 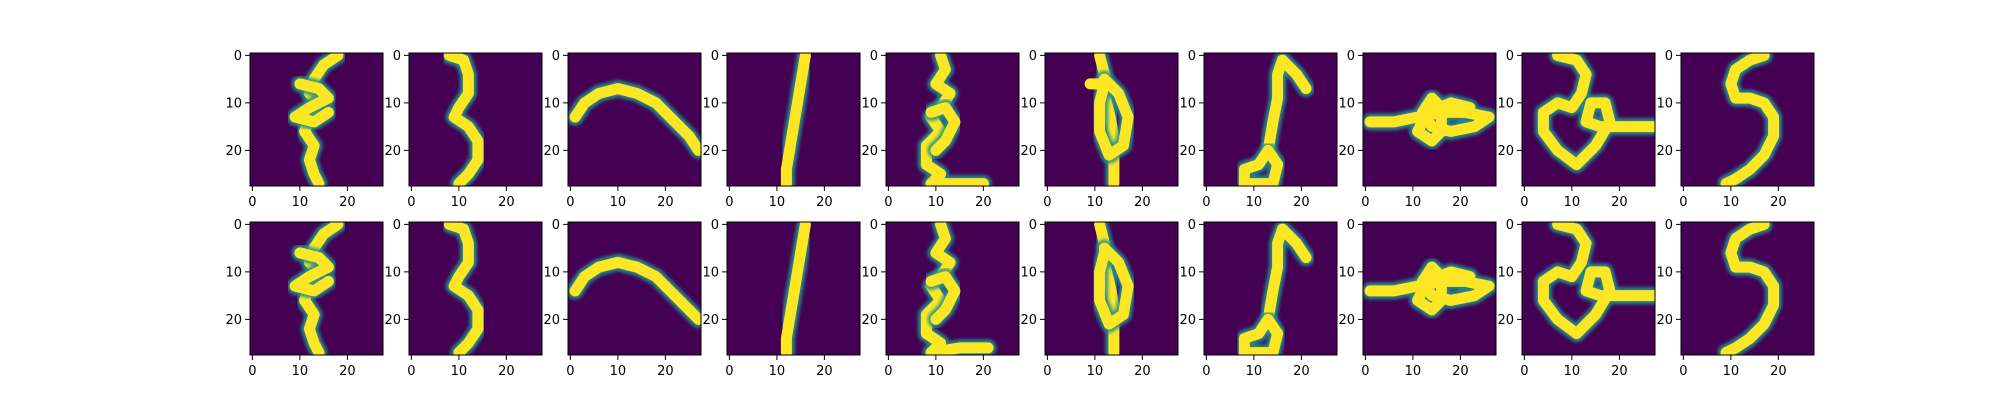 I want to click on panel-r0-c5: 0 10 20 0 10 20, so click(x=1099, y=129).